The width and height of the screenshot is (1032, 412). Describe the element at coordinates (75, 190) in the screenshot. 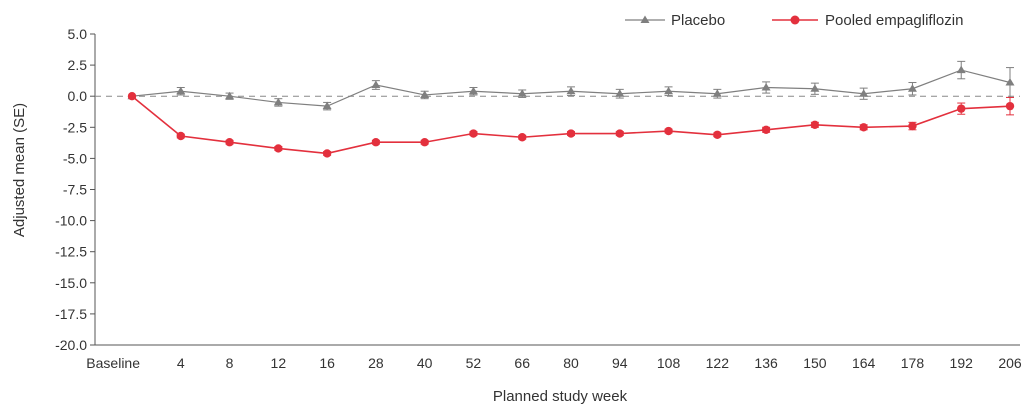

I see `y-tick-label: -7.5` at that location.